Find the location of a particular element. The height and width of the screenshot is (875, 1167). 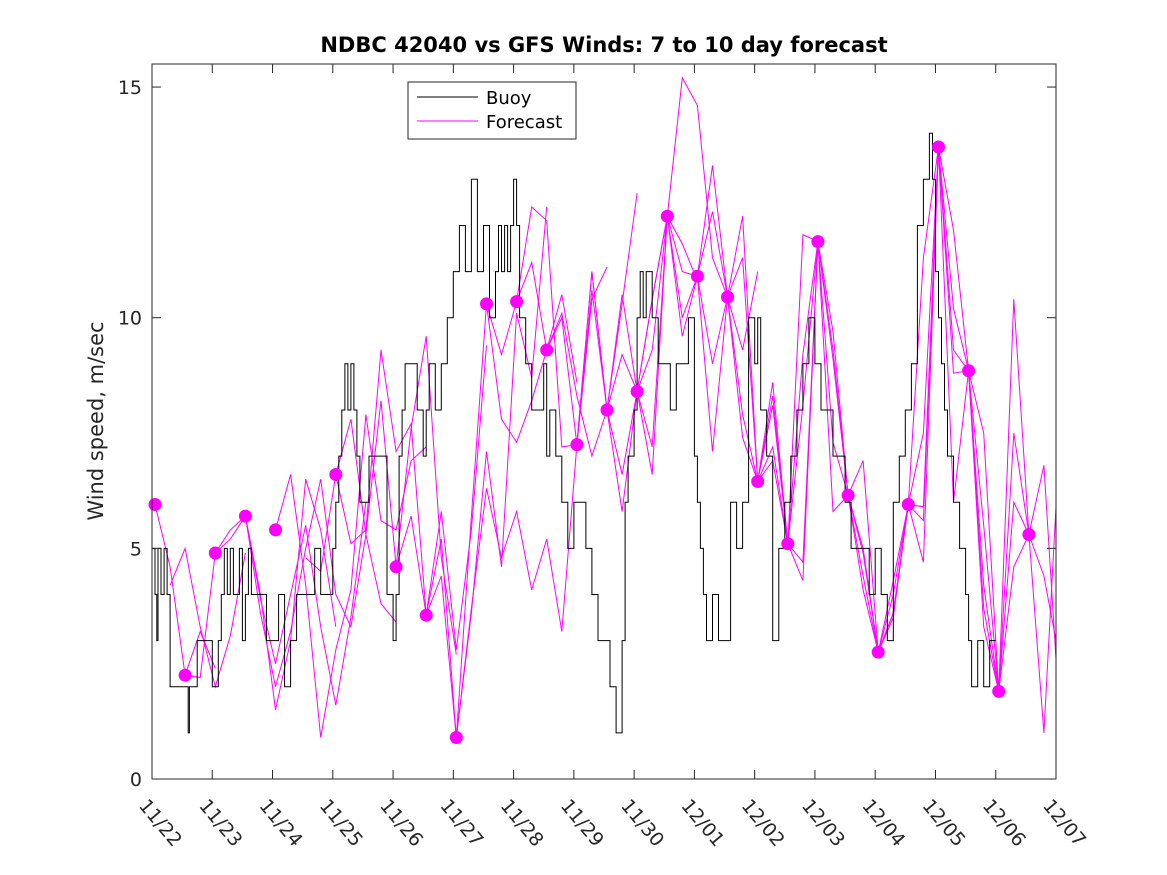

y-tick-label-15: 15 is located at coordinates (130, 88).